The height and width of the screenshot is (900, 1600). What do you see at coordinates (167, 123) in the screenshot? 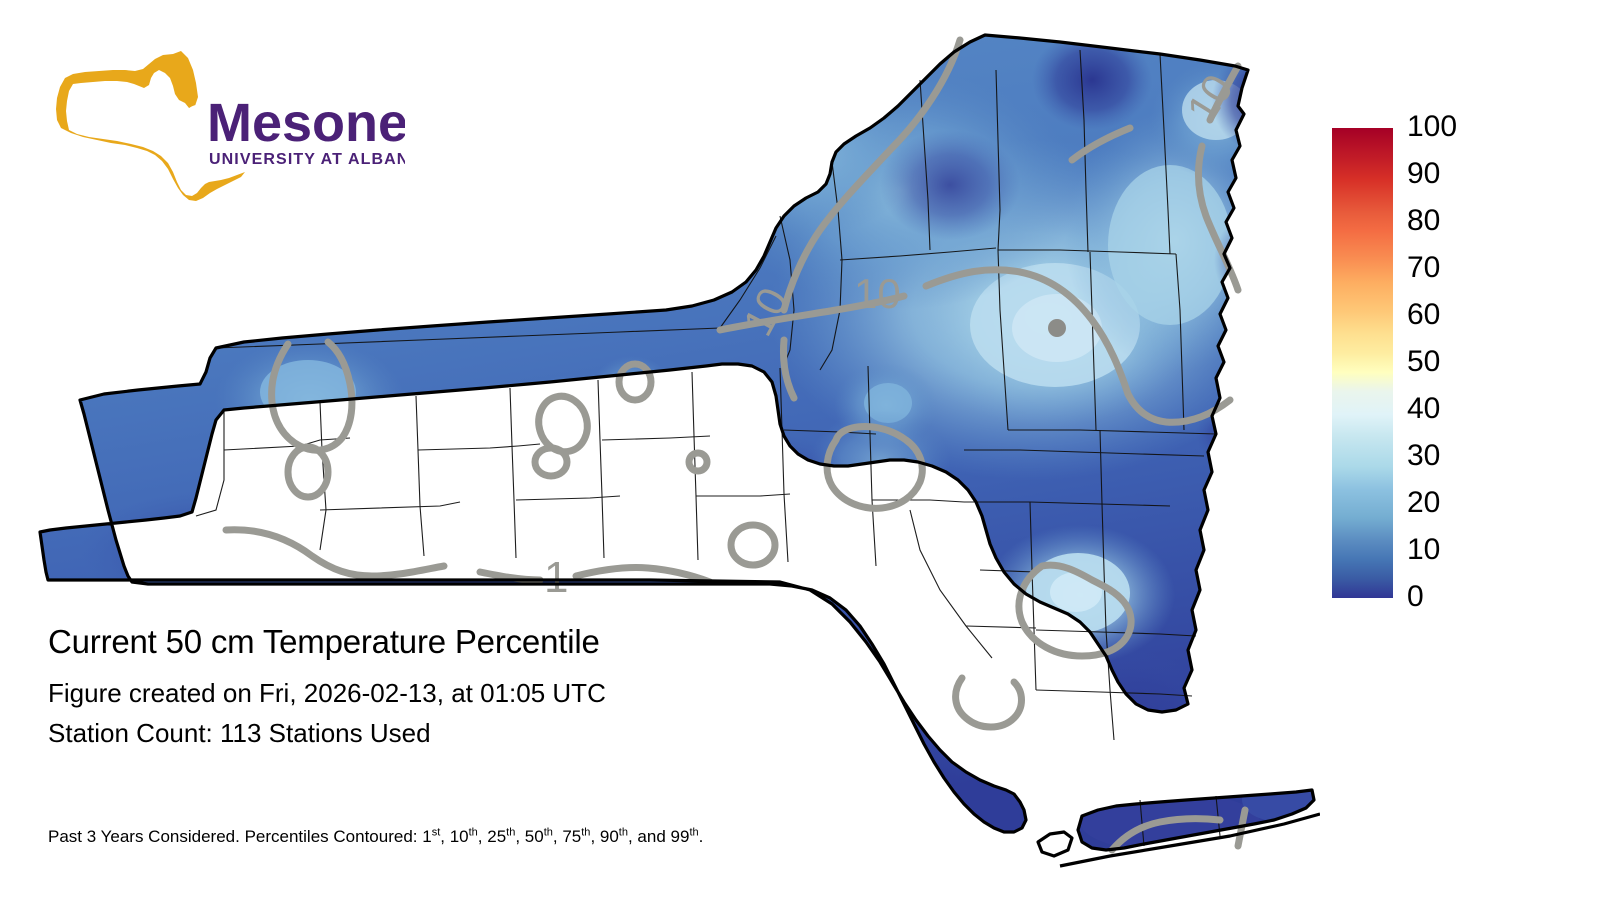
I see `logo-nys-text: NYS` at bounding box center [167, 123].